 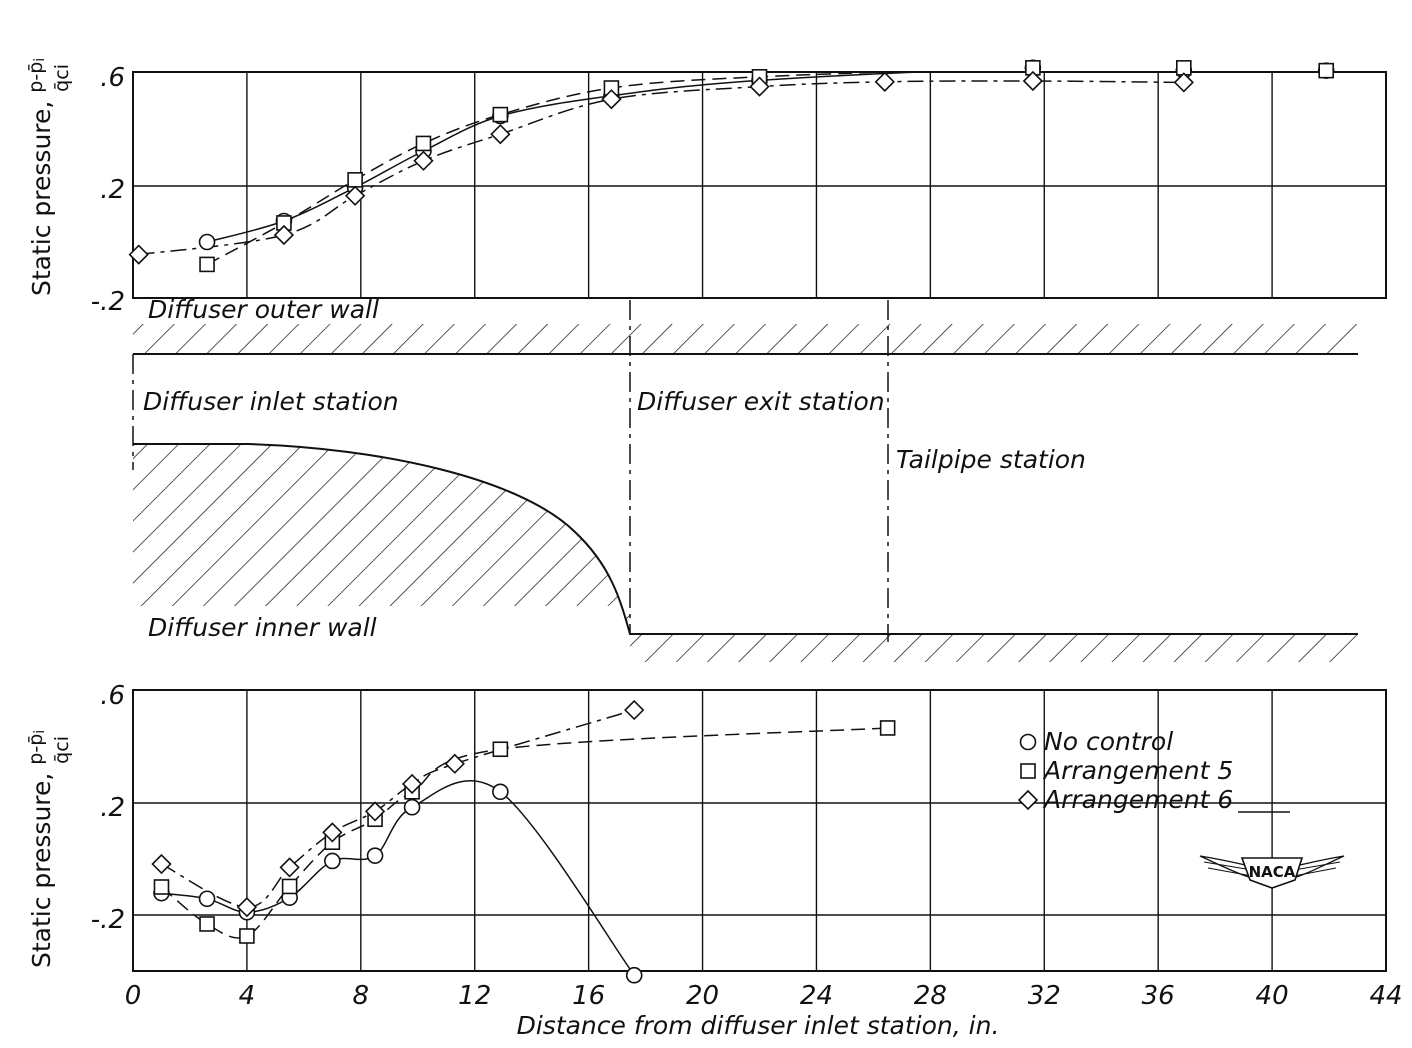 I want to click on x-tick-label: 44, so click(x=1385, y=996).